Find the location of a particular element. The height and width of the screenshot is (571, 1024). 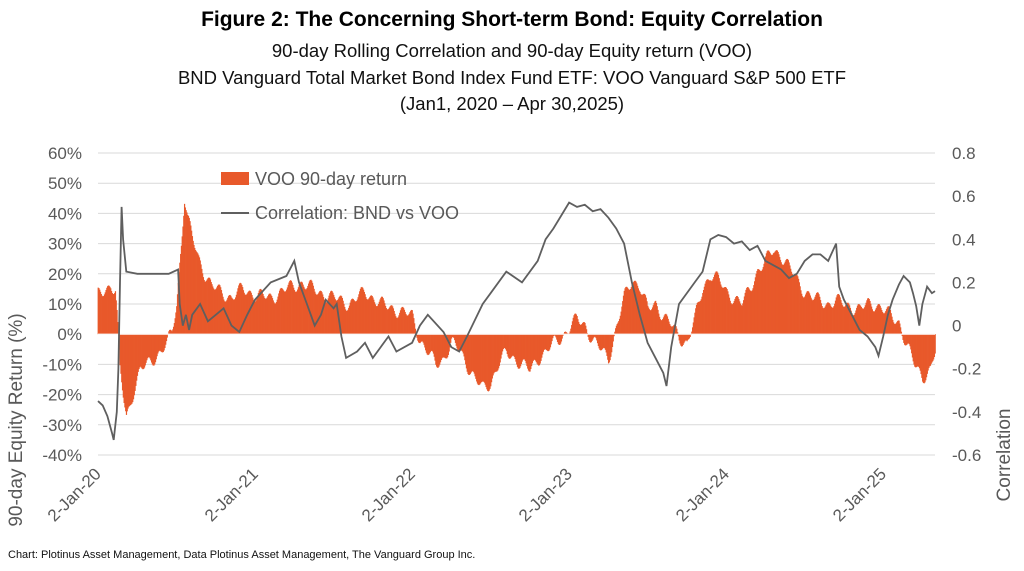

chart-subtitle-3: (Jan1, 2020 – Apr 30,2025) is located at coordinates (512, 103).